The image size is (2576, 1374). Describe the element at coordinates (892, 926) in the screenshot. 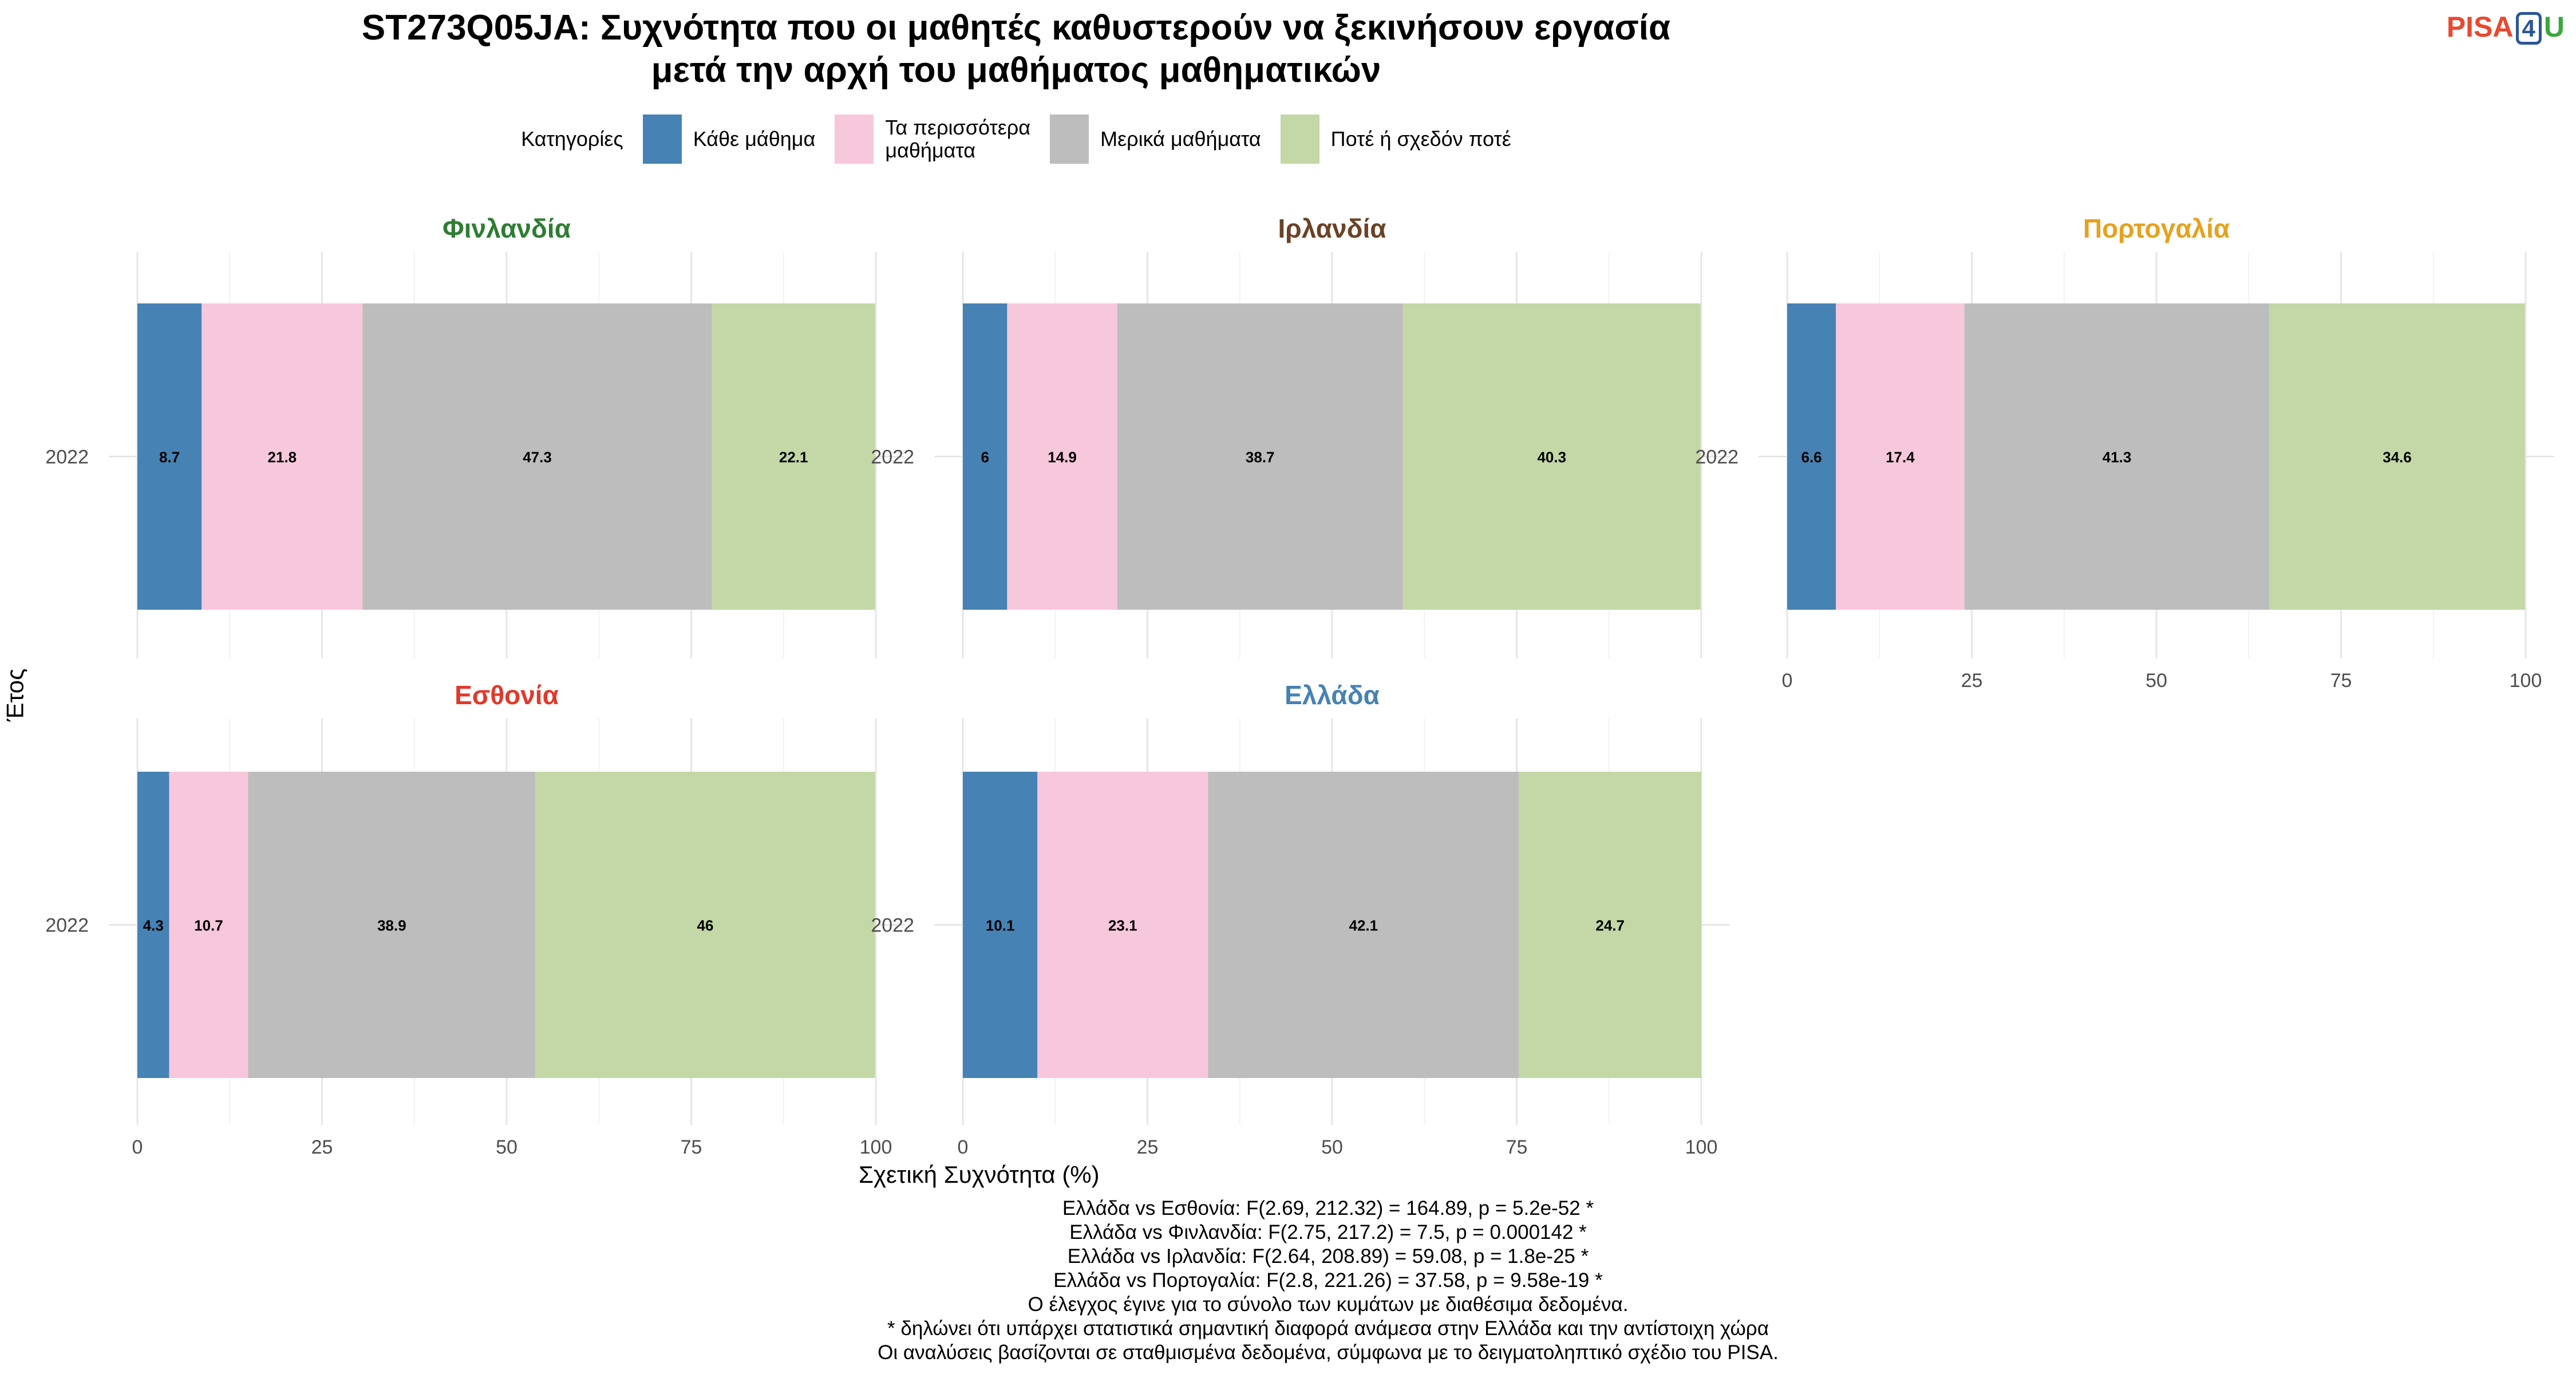

I see `panel-4-y-tick-label: 2022` at that location.